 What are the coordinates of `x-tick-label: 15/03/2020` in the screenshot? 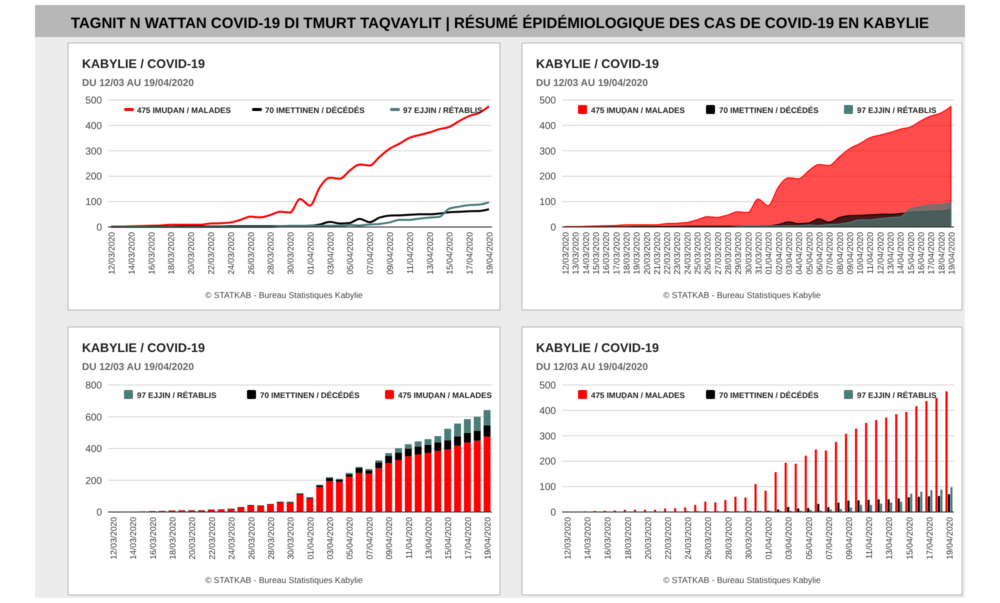 It's located at (595, 253).